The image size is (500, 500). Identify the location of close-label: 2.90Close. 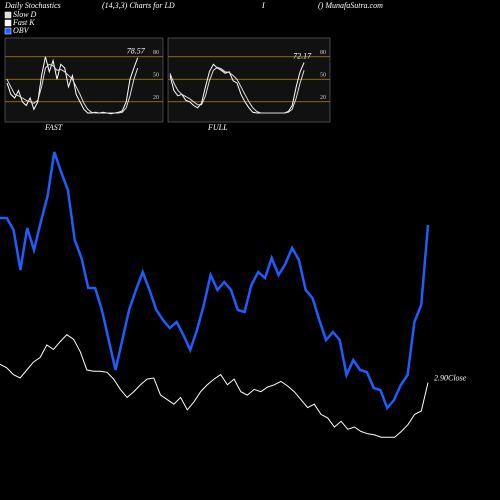
(450, 377).